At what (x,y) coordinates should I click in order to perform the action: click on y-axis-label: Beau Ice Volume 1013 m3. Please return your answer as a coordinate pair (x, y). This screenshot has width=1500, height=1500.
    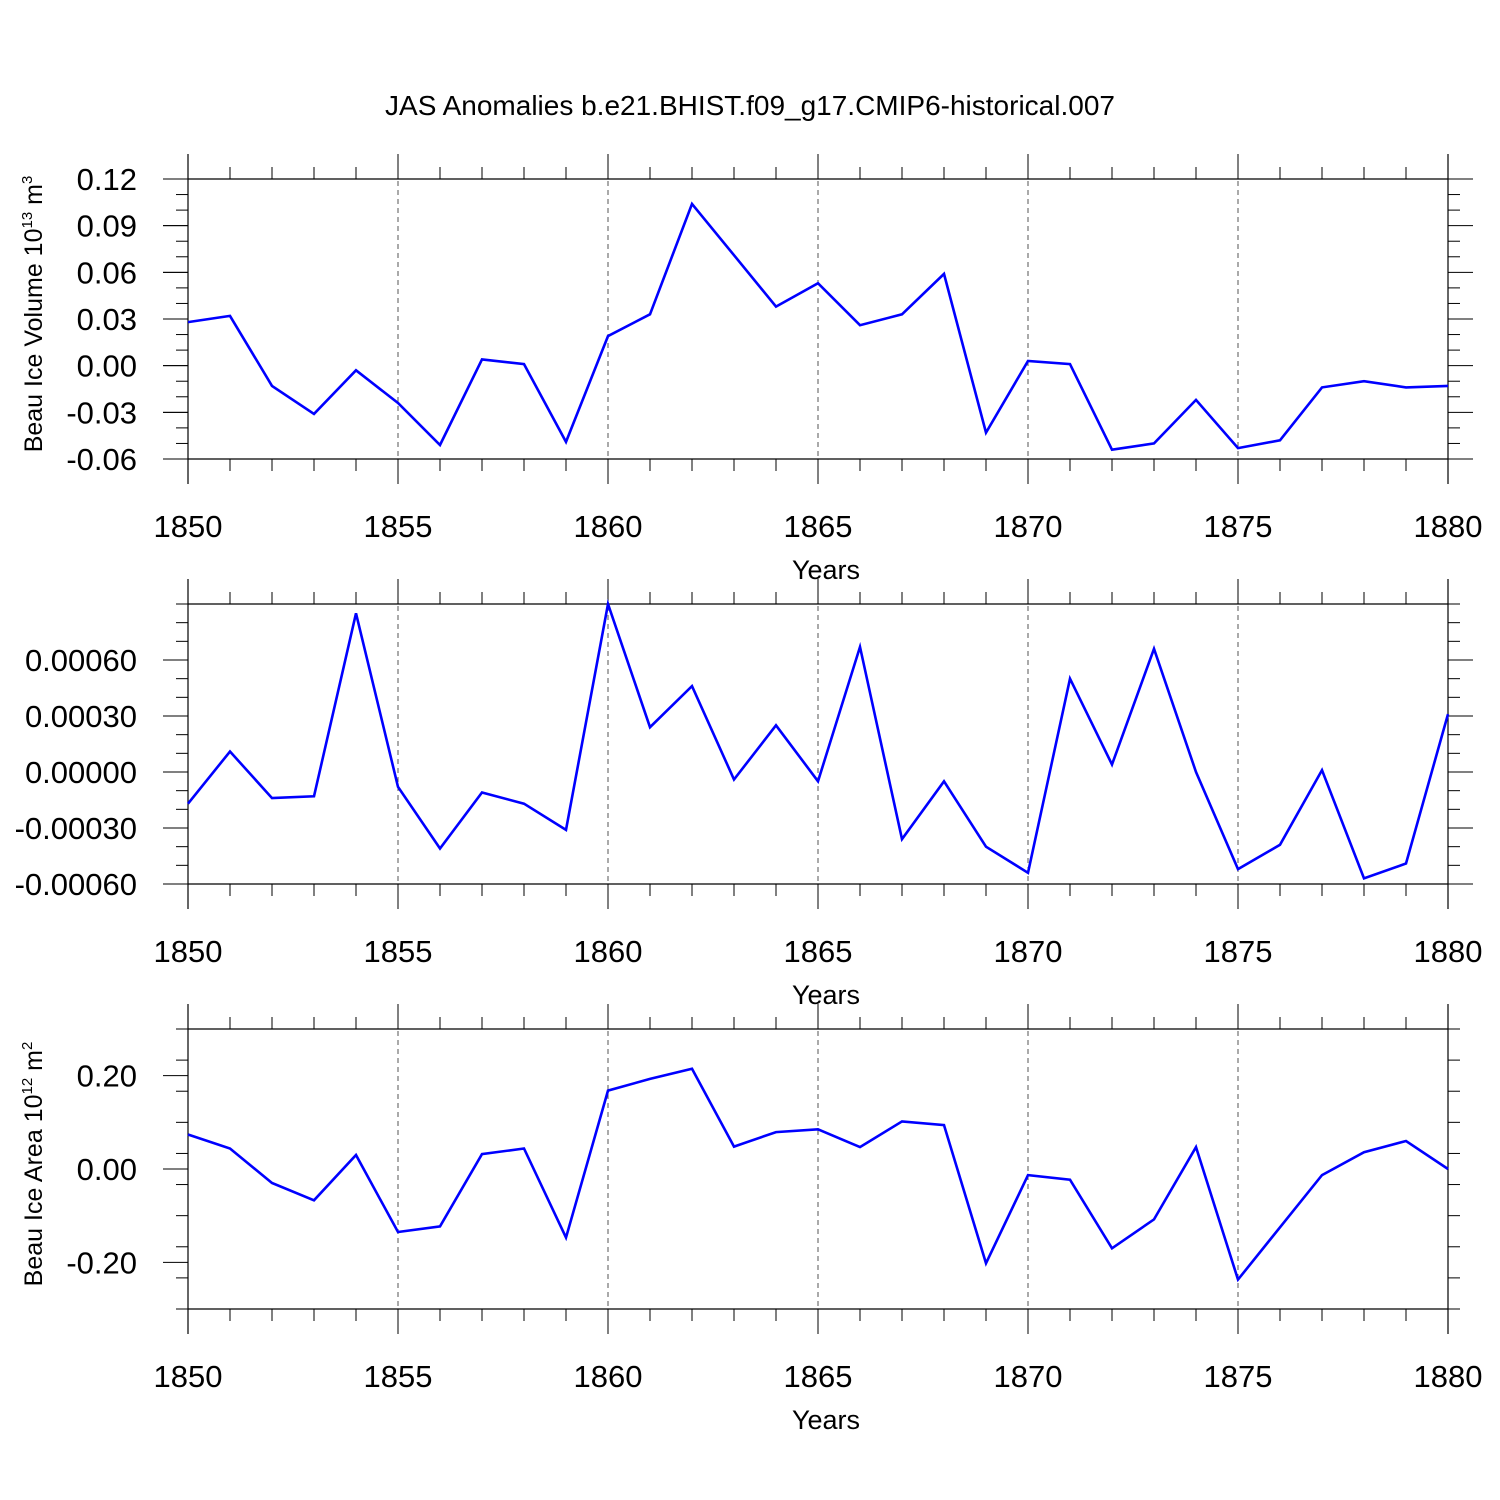
    Looking at the image, I should click on (33, 314).